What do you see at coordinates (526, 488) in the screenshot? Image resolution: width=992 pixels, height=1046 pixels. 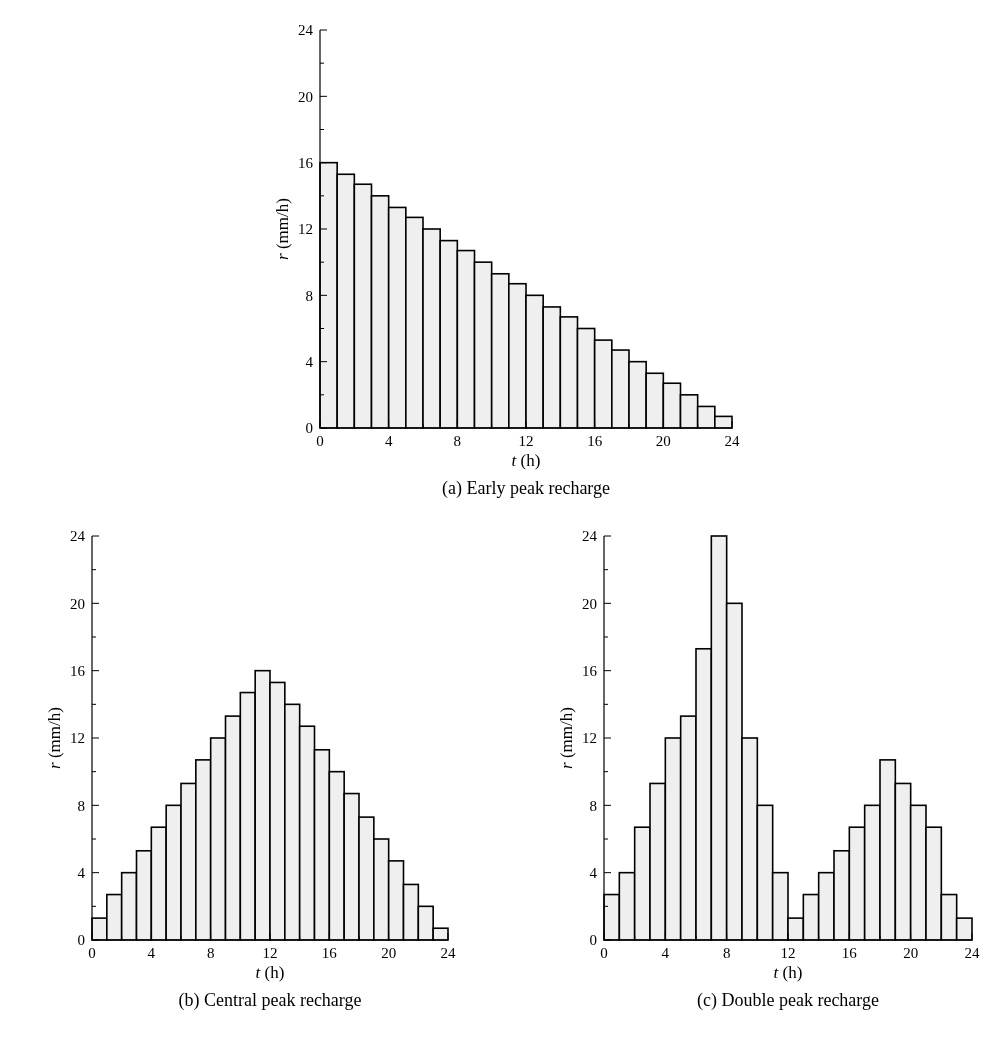 I see `text: (a) Early peak recharge` at bounding box center [526, 488].